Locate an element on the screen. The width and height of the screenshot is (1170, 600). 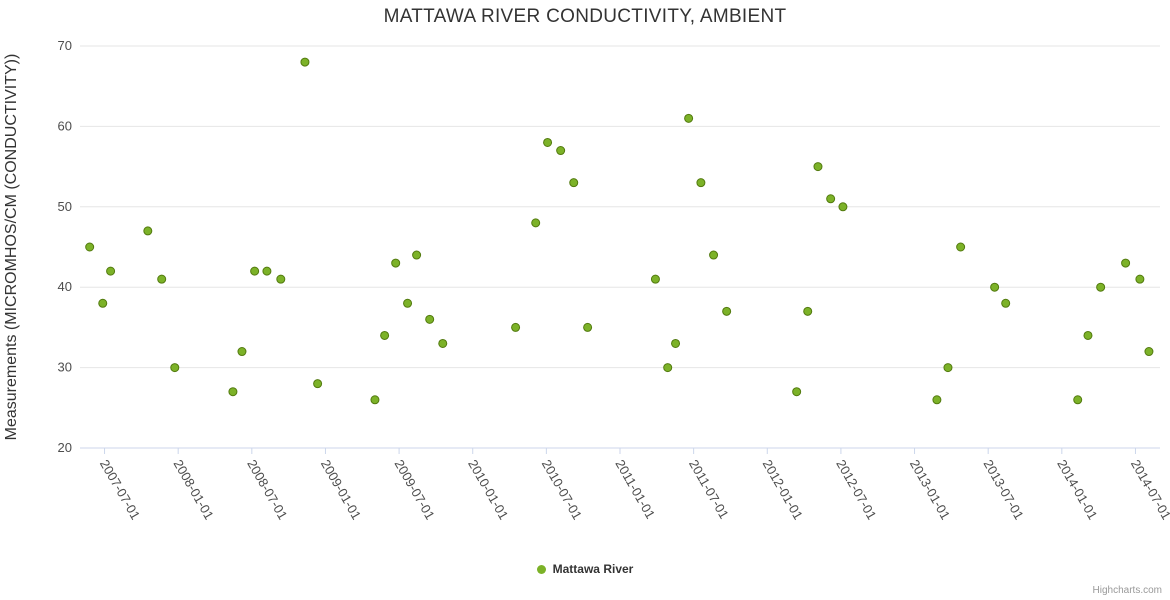
legend-item-label: Mattawa River is located at coordinates (593, 569).